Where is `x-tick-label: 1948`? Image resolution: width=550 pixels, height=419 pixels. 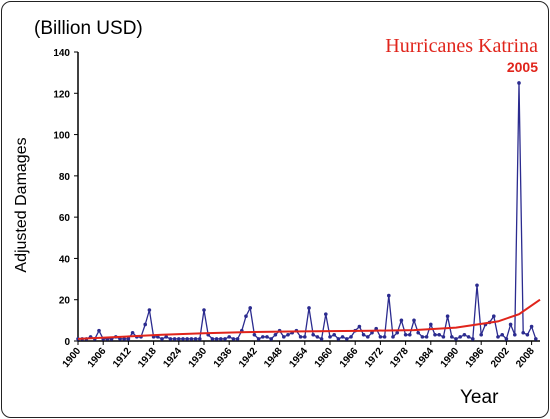 x-tick-label: 1948 is located at coordinates (273, 358).